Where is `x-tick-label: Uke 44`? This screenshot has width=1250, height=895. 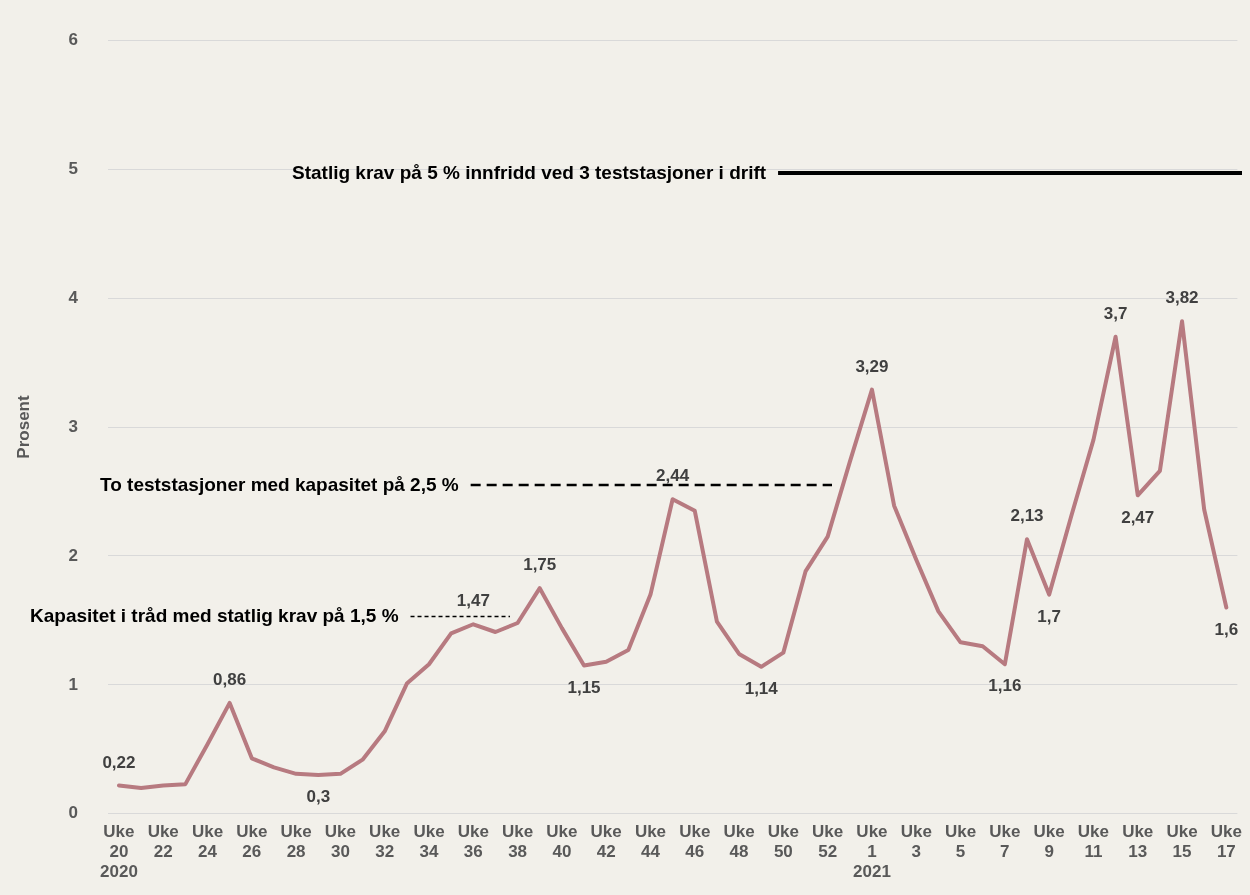
x-tick-label: Uke 44 is located at coordinates (650, 841).